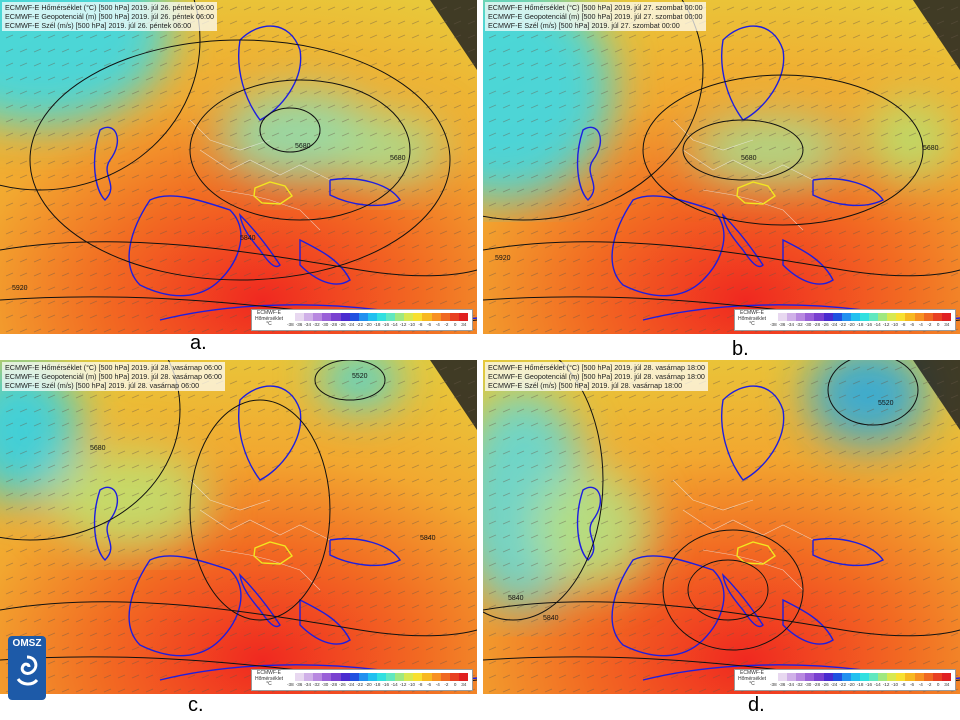  I want to click on legend-tick: -22, so click(843, 324).